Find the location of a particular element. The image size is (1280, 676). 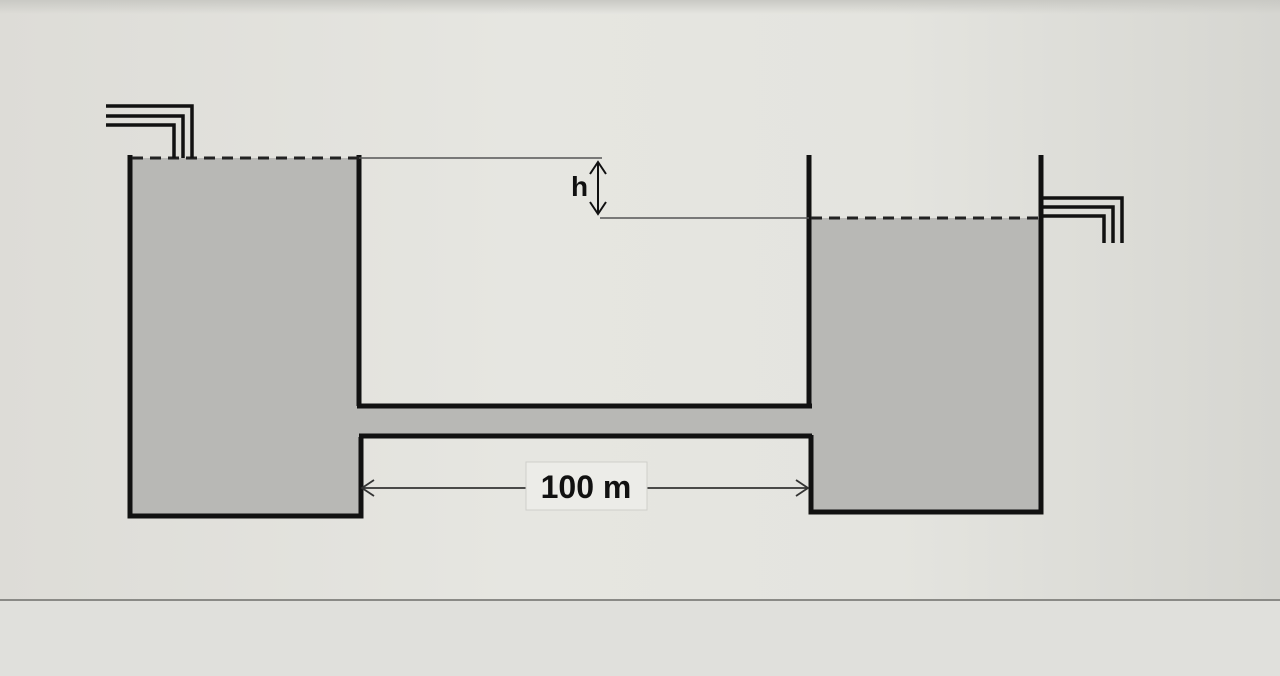

top-edge-shadow is located at coordinates (640, 7).